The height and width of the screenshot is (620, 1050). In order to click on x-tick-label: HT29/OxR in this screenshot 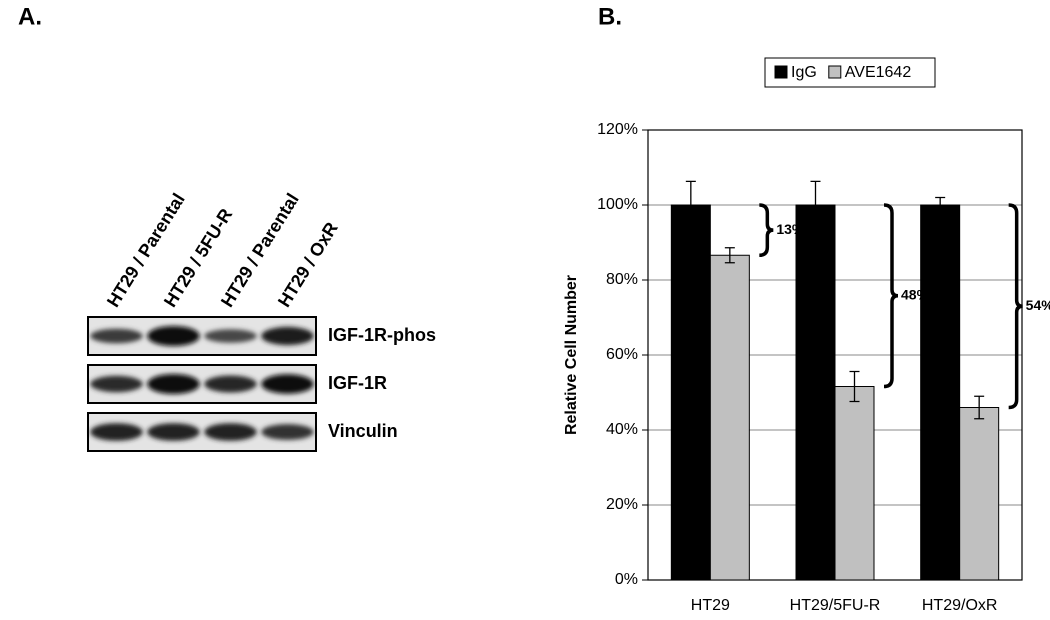, I will do `click(960, 605)`.